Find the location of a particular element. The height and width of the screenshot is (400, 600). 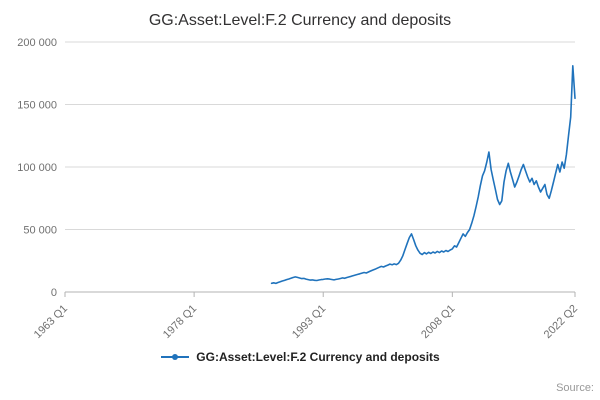

x-tick-label: 1993 Q1 is located at coordinates (309, 322).